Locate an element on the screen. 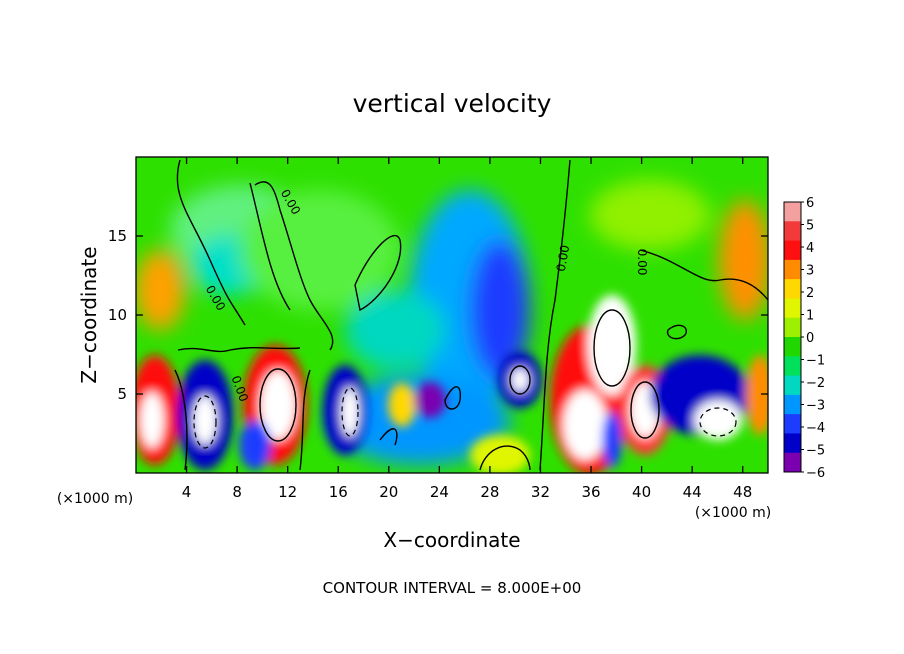 The image size is (904, 654). colorbar-label: 6 is located at coordinates (810, 203).